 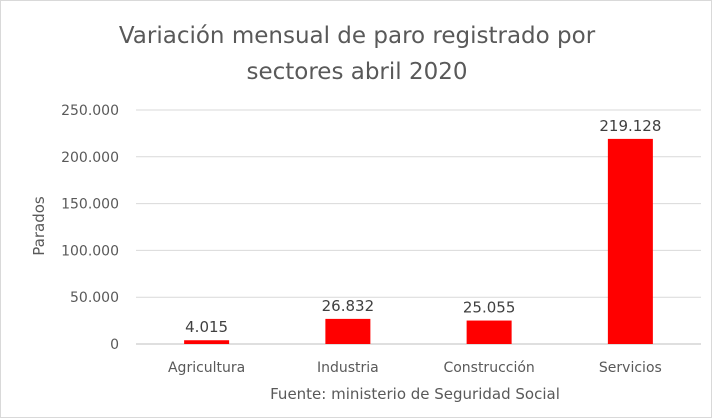 What do you see at coordinates (90, 228) in the screenshot?
I see `y-axis-ticks: 0 50.000 100.000 150.000 200.000 250.000` at bounding box center [90, 228].